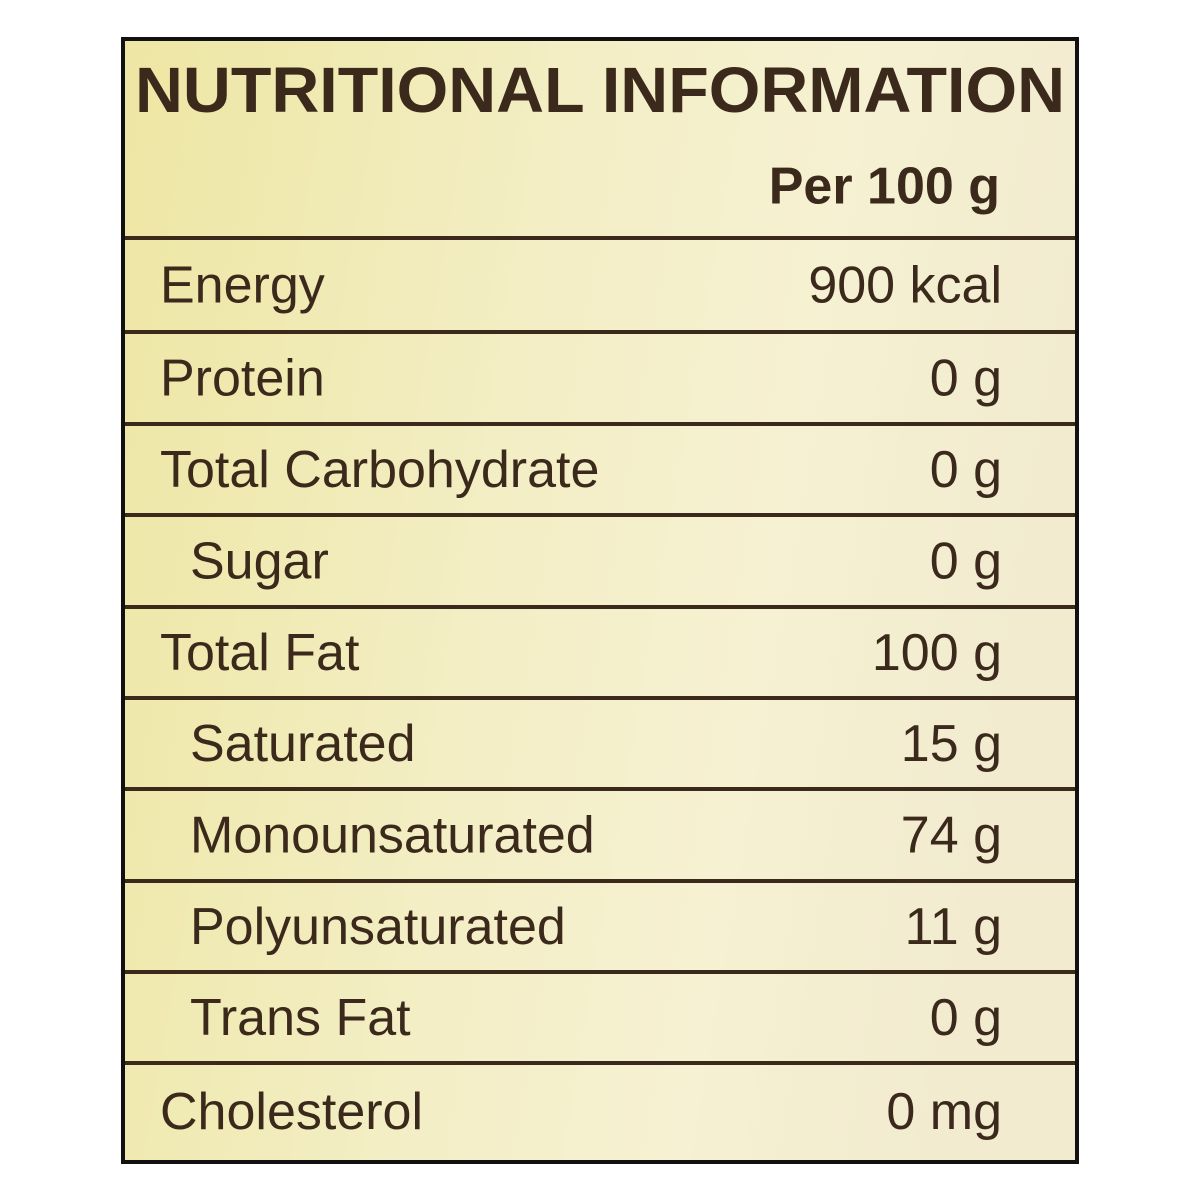  What do you see at coordinates (300, 1018) in the screenshot?
I see `nutrient-name: Trans Fat` at bounding box center [300, 1018].